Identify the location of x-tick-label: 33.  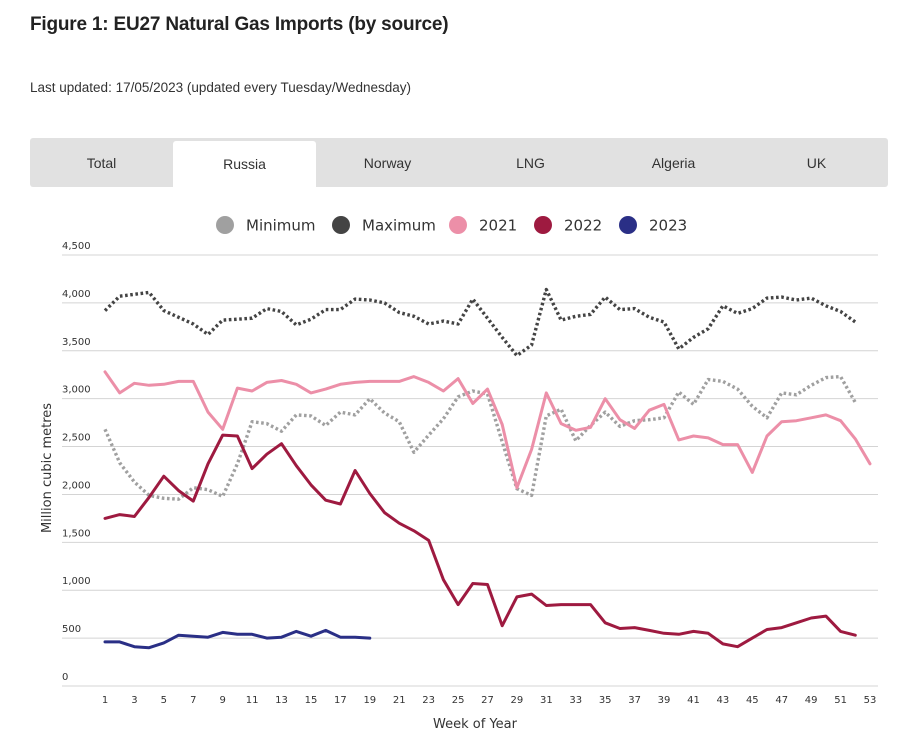
(575, 700).